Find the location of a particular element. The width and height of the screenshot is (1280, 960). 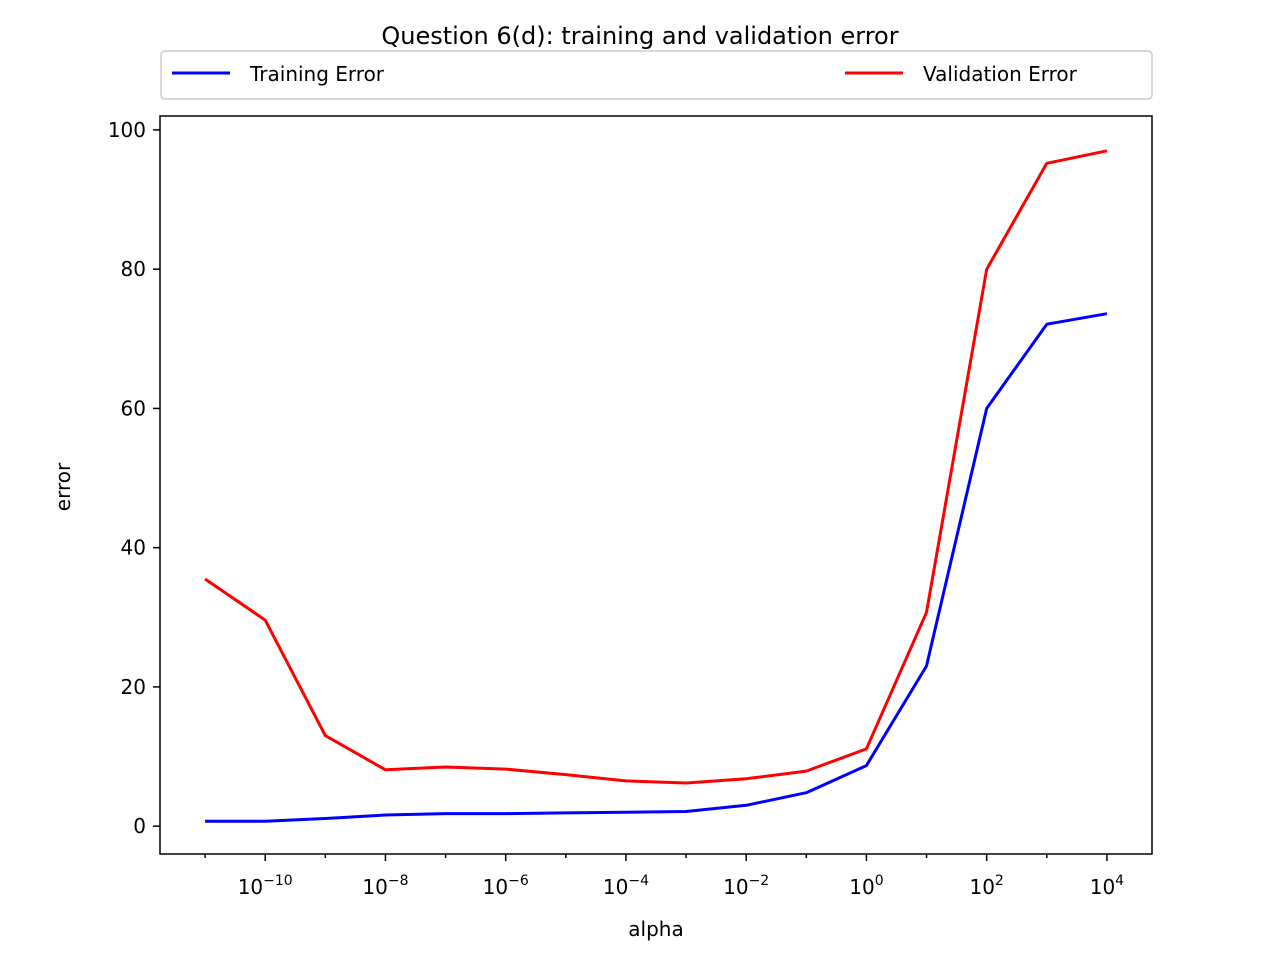

x-tick-label: 10⁴ is located at coordinates (1107, 886).